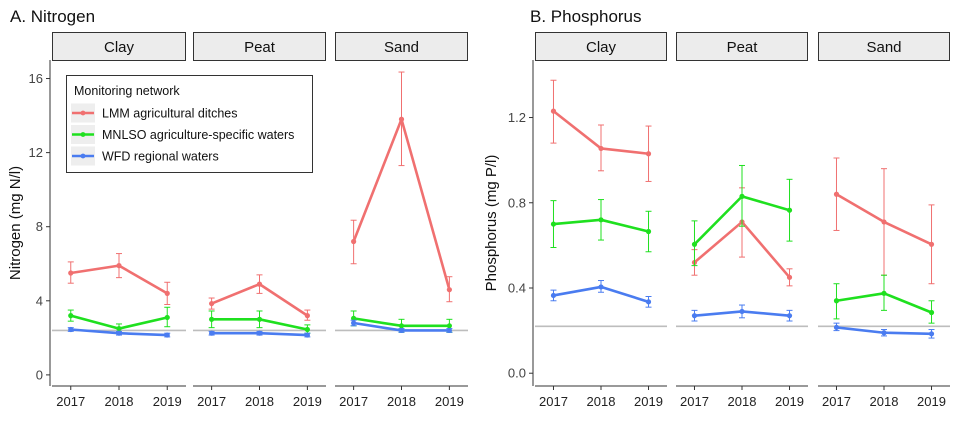  I want to click on legend-box, so click(189, 124).